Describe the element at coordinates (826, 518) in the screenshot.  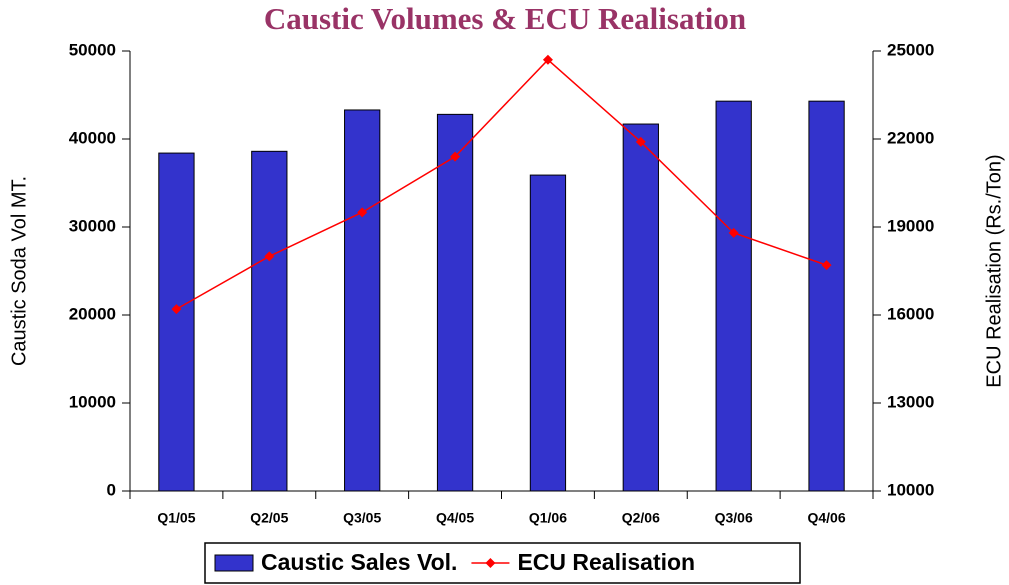
I see `x-tick-label: Q4/06` at that location.